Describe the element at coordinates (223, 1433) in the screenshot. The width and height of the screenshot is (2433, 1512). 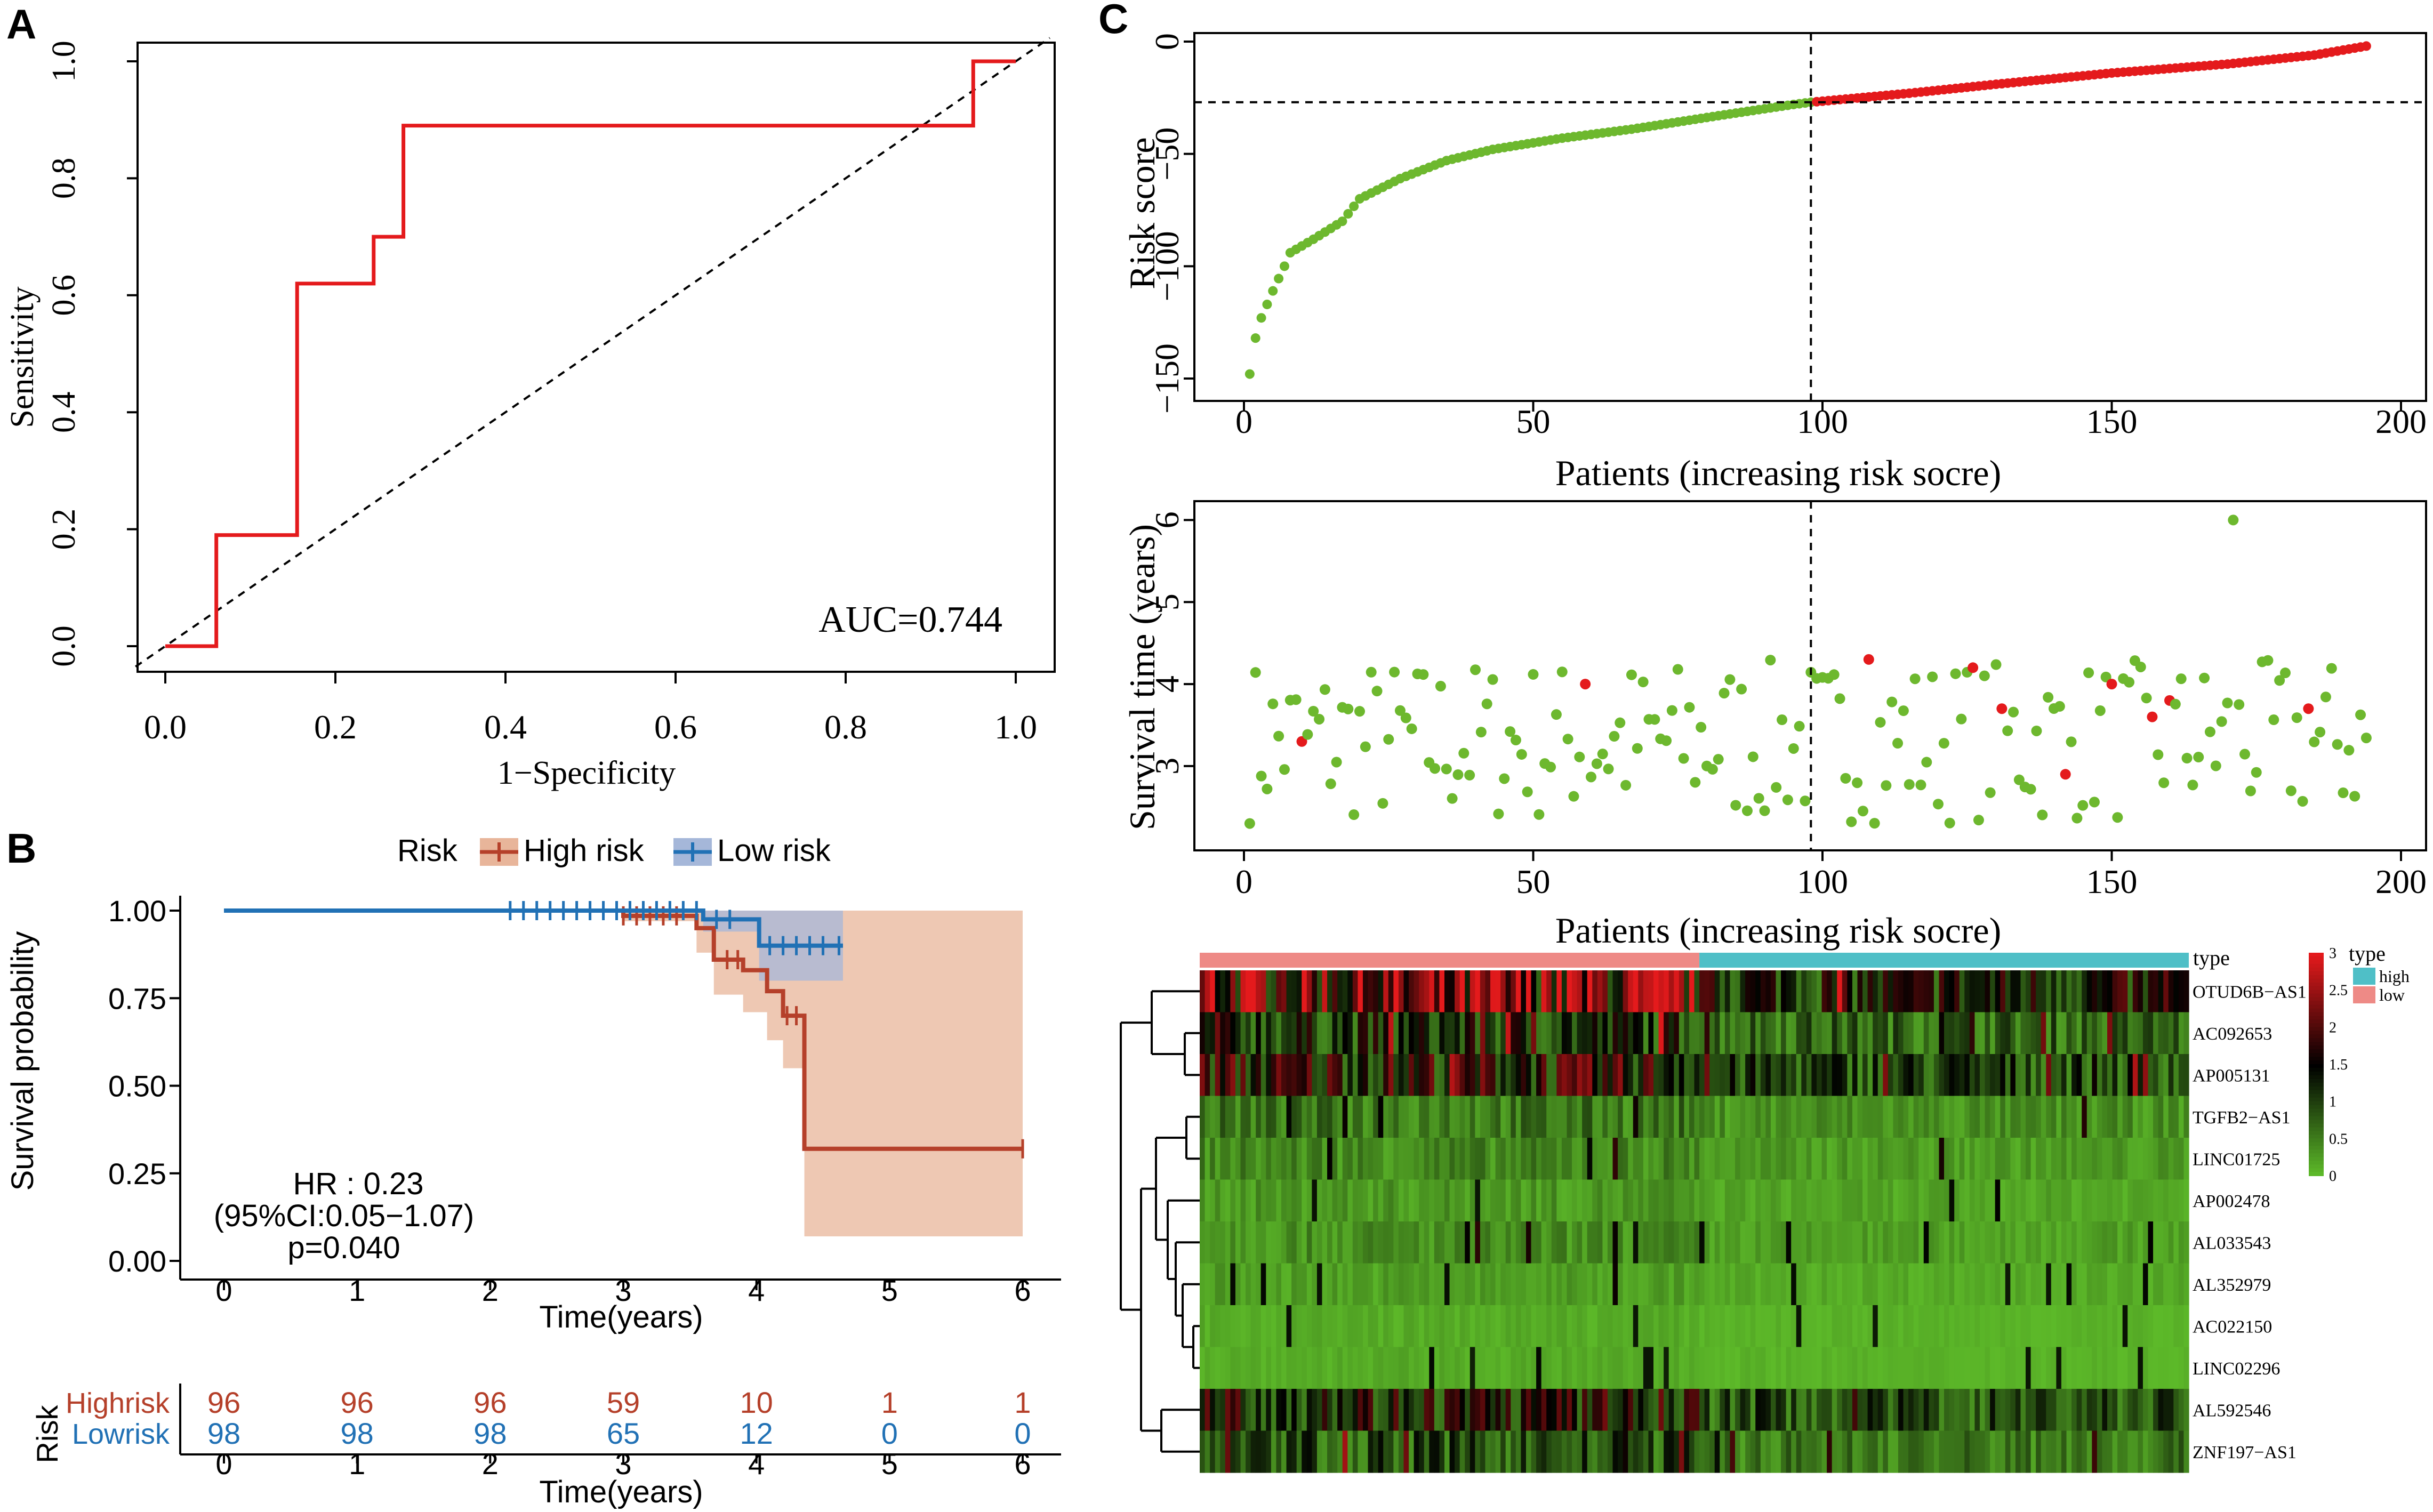
I see `risk-count-low: 98` at that location.